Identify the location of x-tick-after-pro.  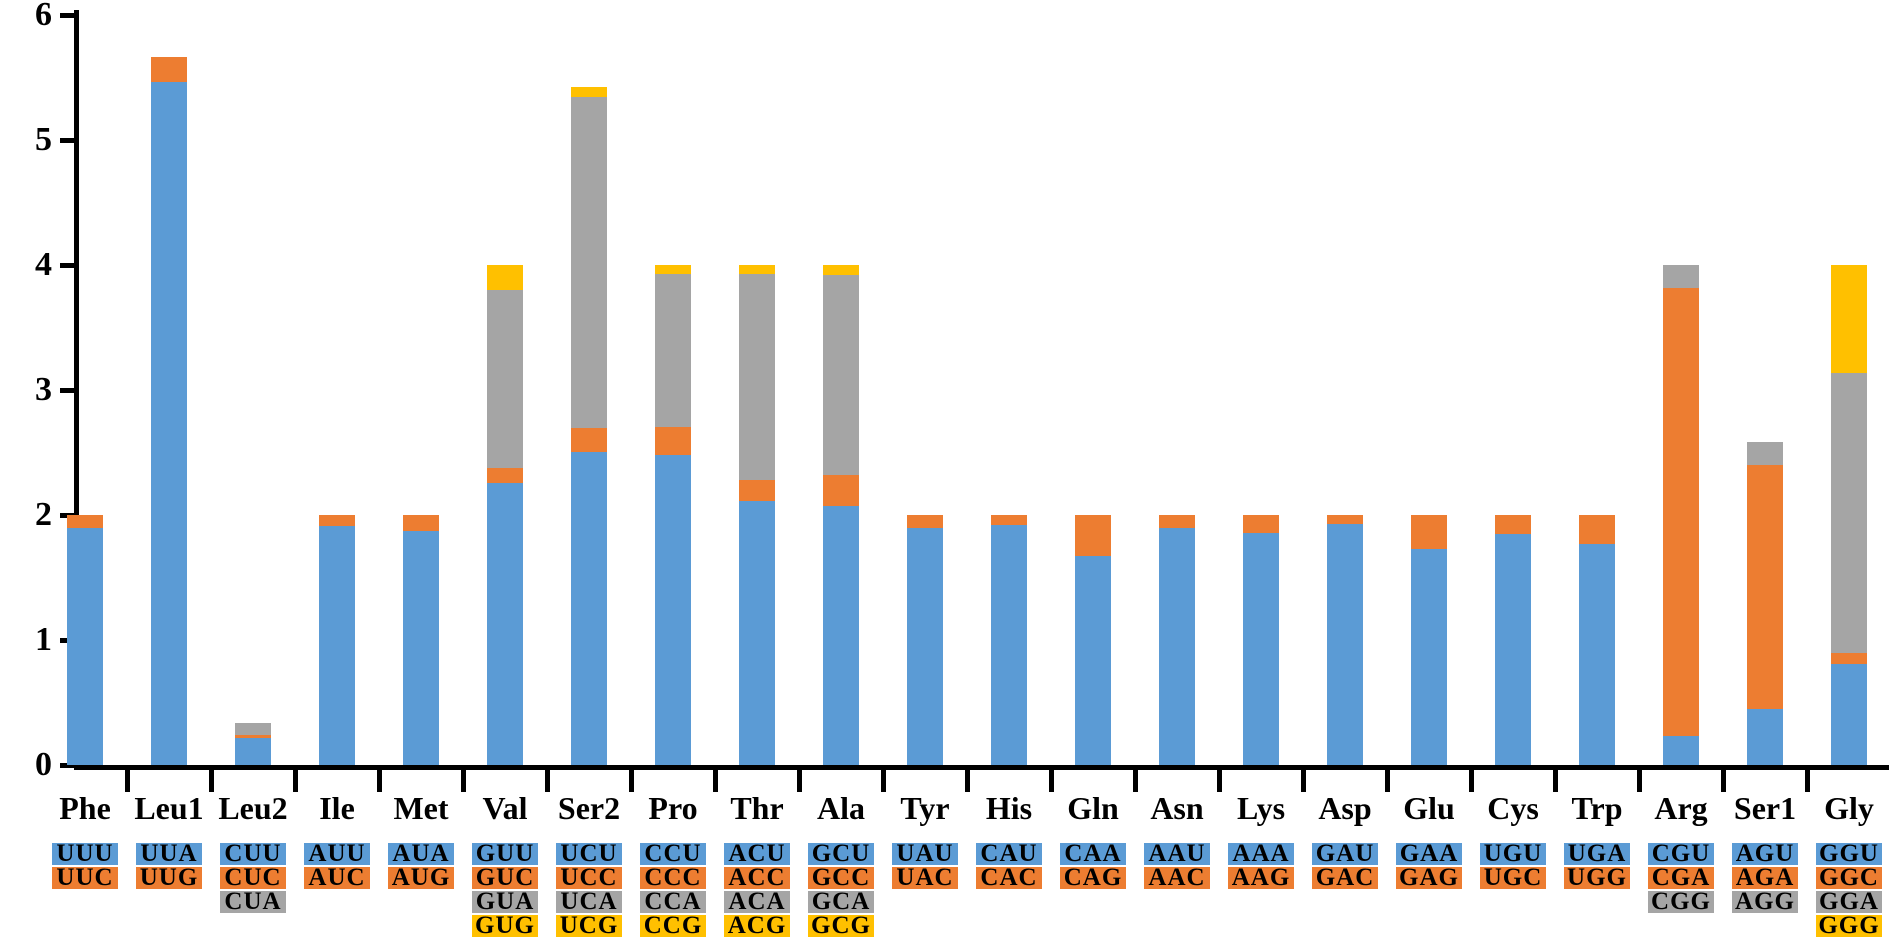
(715, 781).